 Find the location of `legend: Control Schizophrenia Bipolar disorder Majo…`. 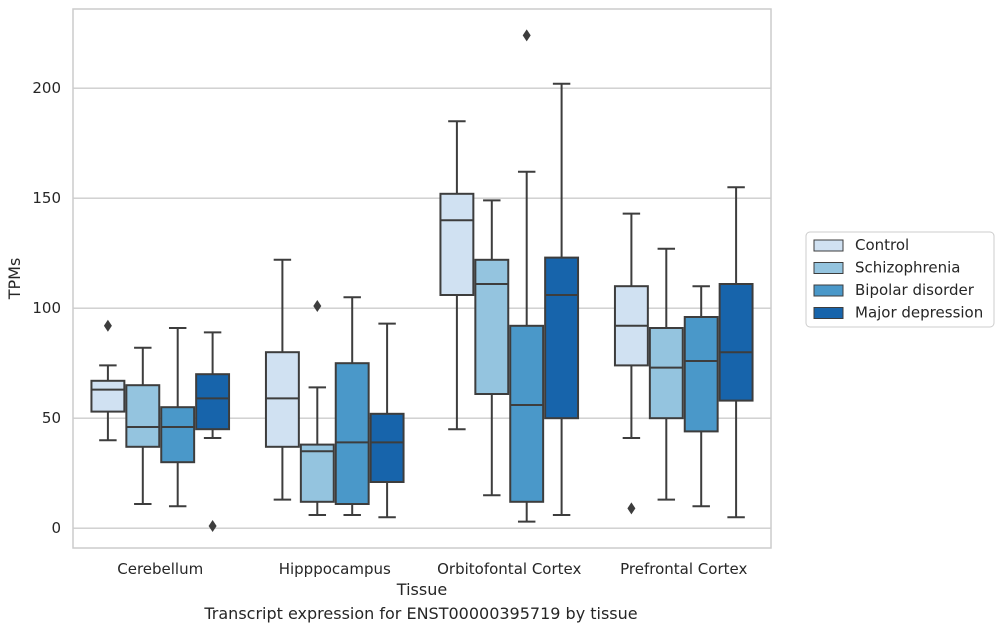

legend: Control Schizophrenia Bipolar disorder Majo… is located at coordinates (900, 279).